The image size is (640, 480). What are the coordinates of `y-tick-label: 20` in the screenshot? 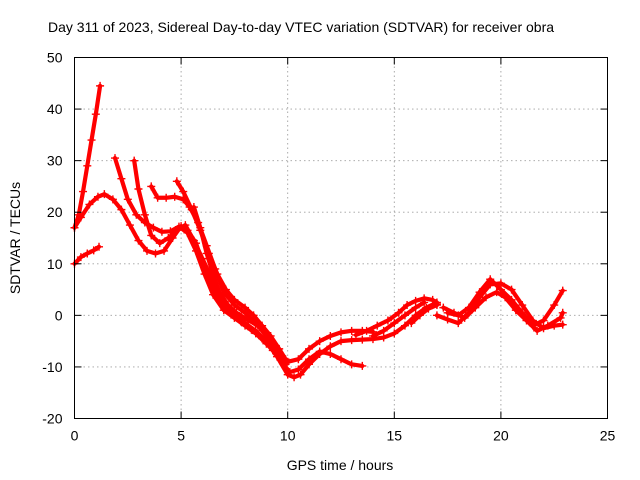 It's located at (55, 212).